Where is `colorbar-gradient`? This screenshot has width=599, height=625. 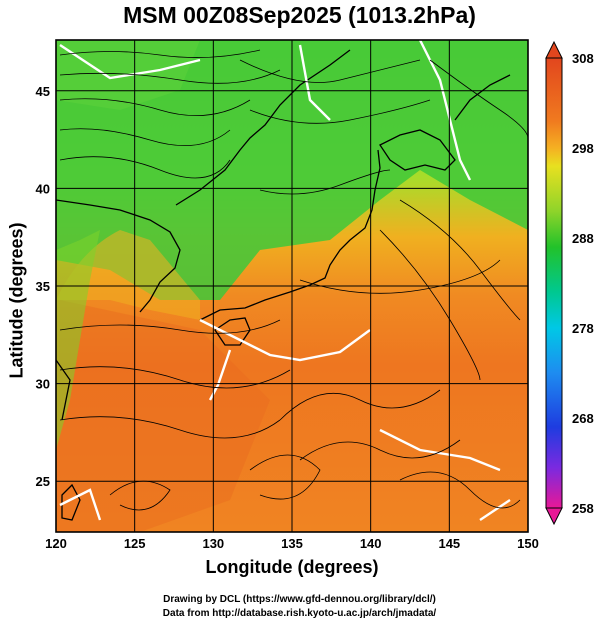 colorbar-gradient is located at coordinates (554, 283).